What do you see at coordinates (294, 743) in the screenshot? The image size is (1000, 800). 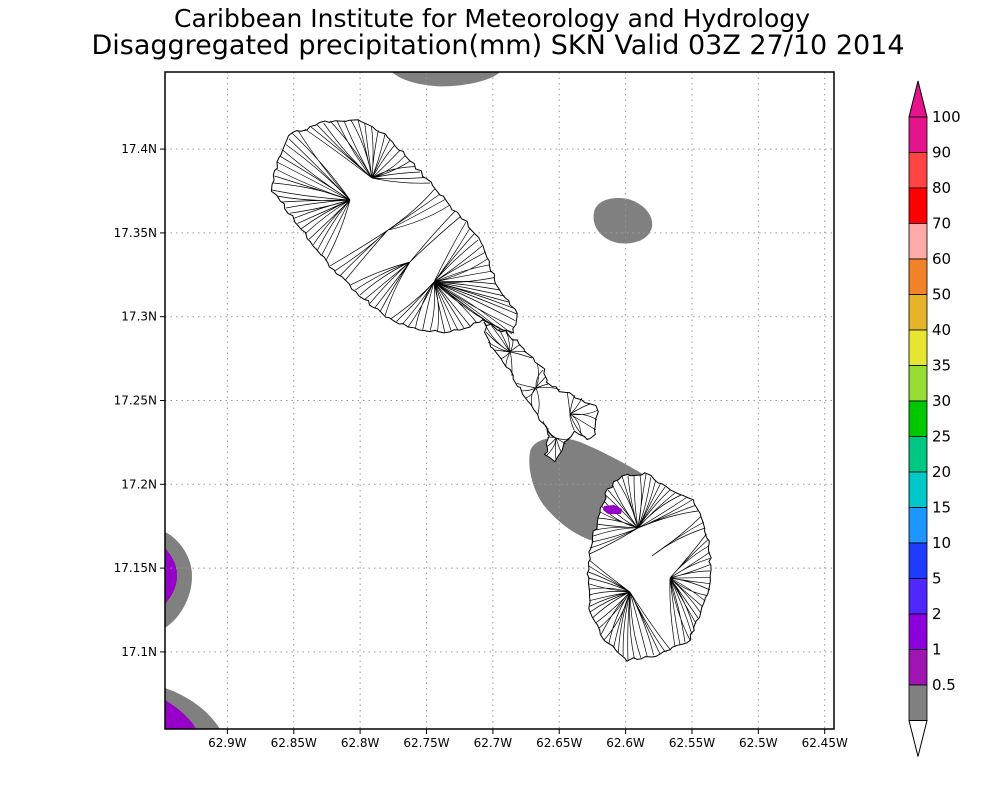 I see `longitude-tick-label: 62.85W` at bounding box center [294, 743].